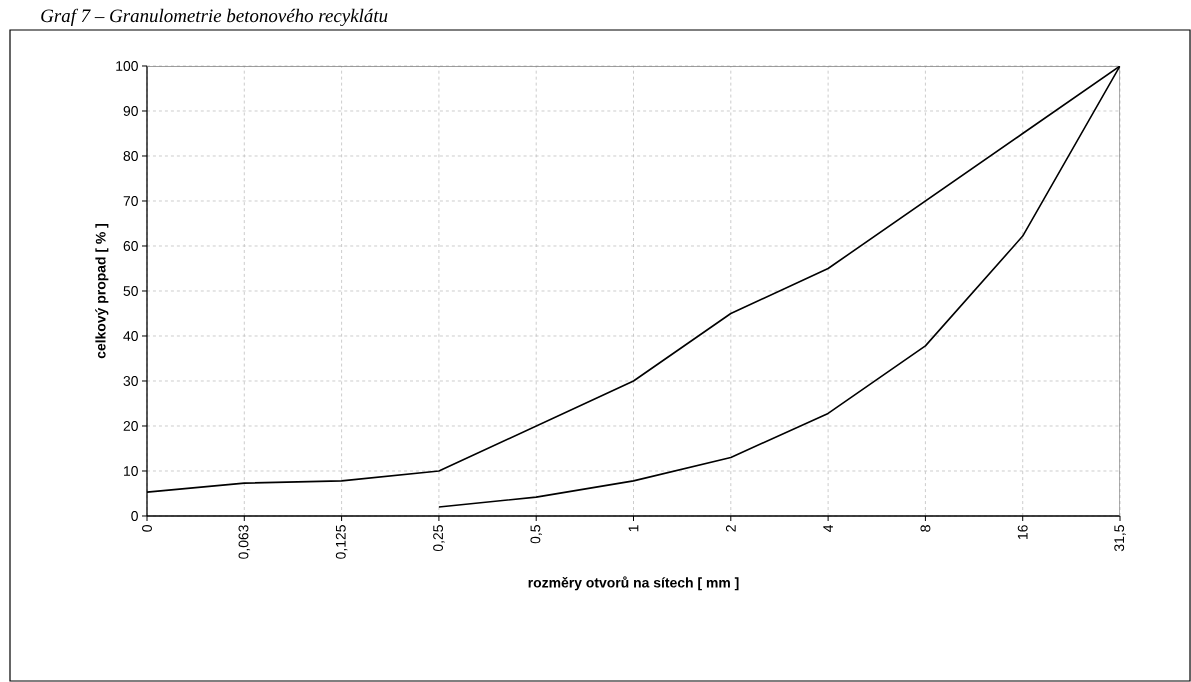 This screenshot has height=682, width=1191. I want to click on x-tick-label: 0,25, so click(439, 538).